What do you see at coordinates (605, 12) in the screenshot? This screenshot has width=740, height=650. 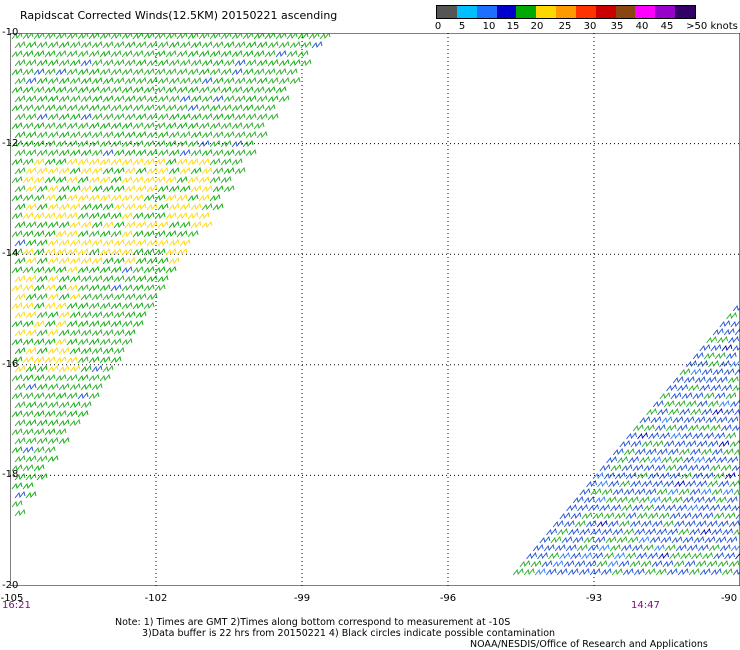 I see `legend-swatch` at bounding box center [605, 12].